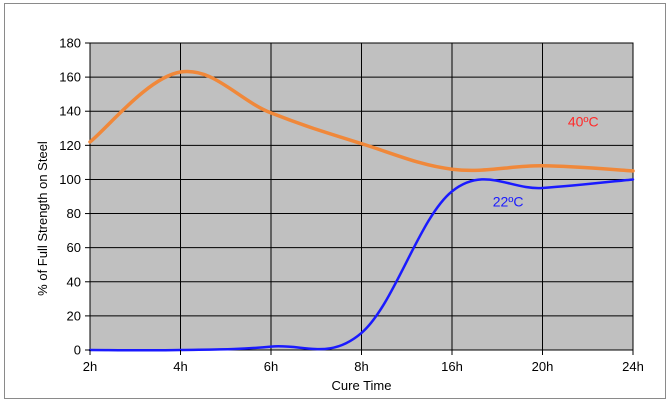 This screenshot has height=402, width=672. What do you see at coordinates (70, 145) in the screenshot?
I see `y-tick-label: 120` at bounding box center [70, 145].